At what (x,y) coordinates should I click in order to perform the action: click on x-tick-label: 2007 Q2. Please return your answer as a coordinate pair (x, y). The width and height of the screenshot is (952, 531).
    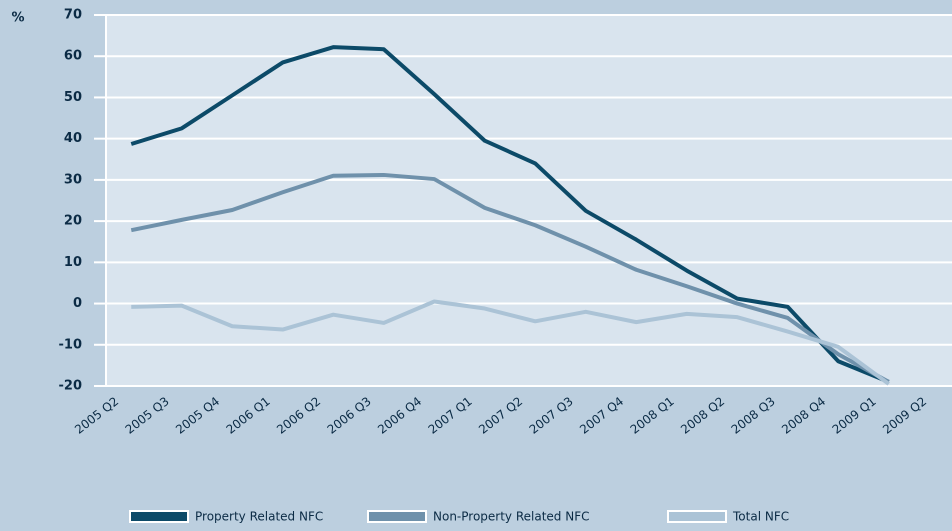
    Looking at the image, I should click on (500, 415).